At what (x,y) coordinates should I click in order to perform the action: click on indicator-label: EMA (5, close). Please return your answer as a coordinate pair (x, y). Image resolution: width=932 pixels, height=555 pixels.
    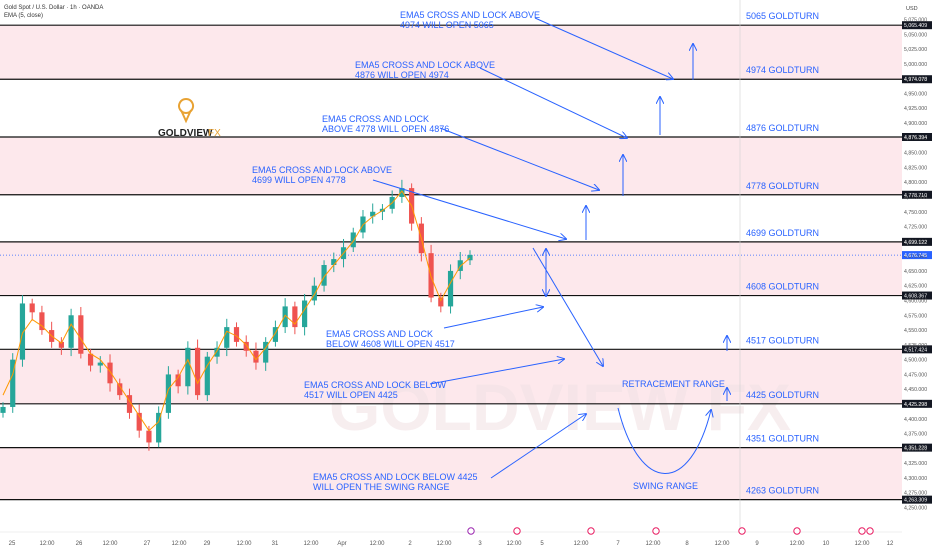
    Looking at the image, I should click on (24, 16).